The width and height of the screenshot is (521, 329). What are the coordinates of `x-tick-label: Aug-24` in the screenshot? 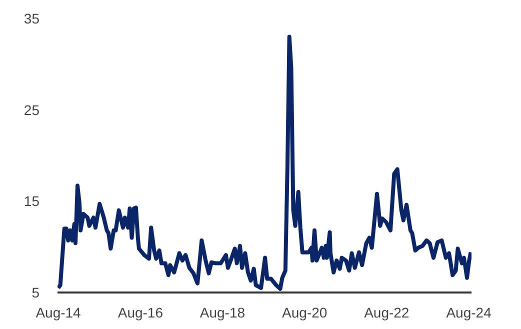 It's located at (469, 312).